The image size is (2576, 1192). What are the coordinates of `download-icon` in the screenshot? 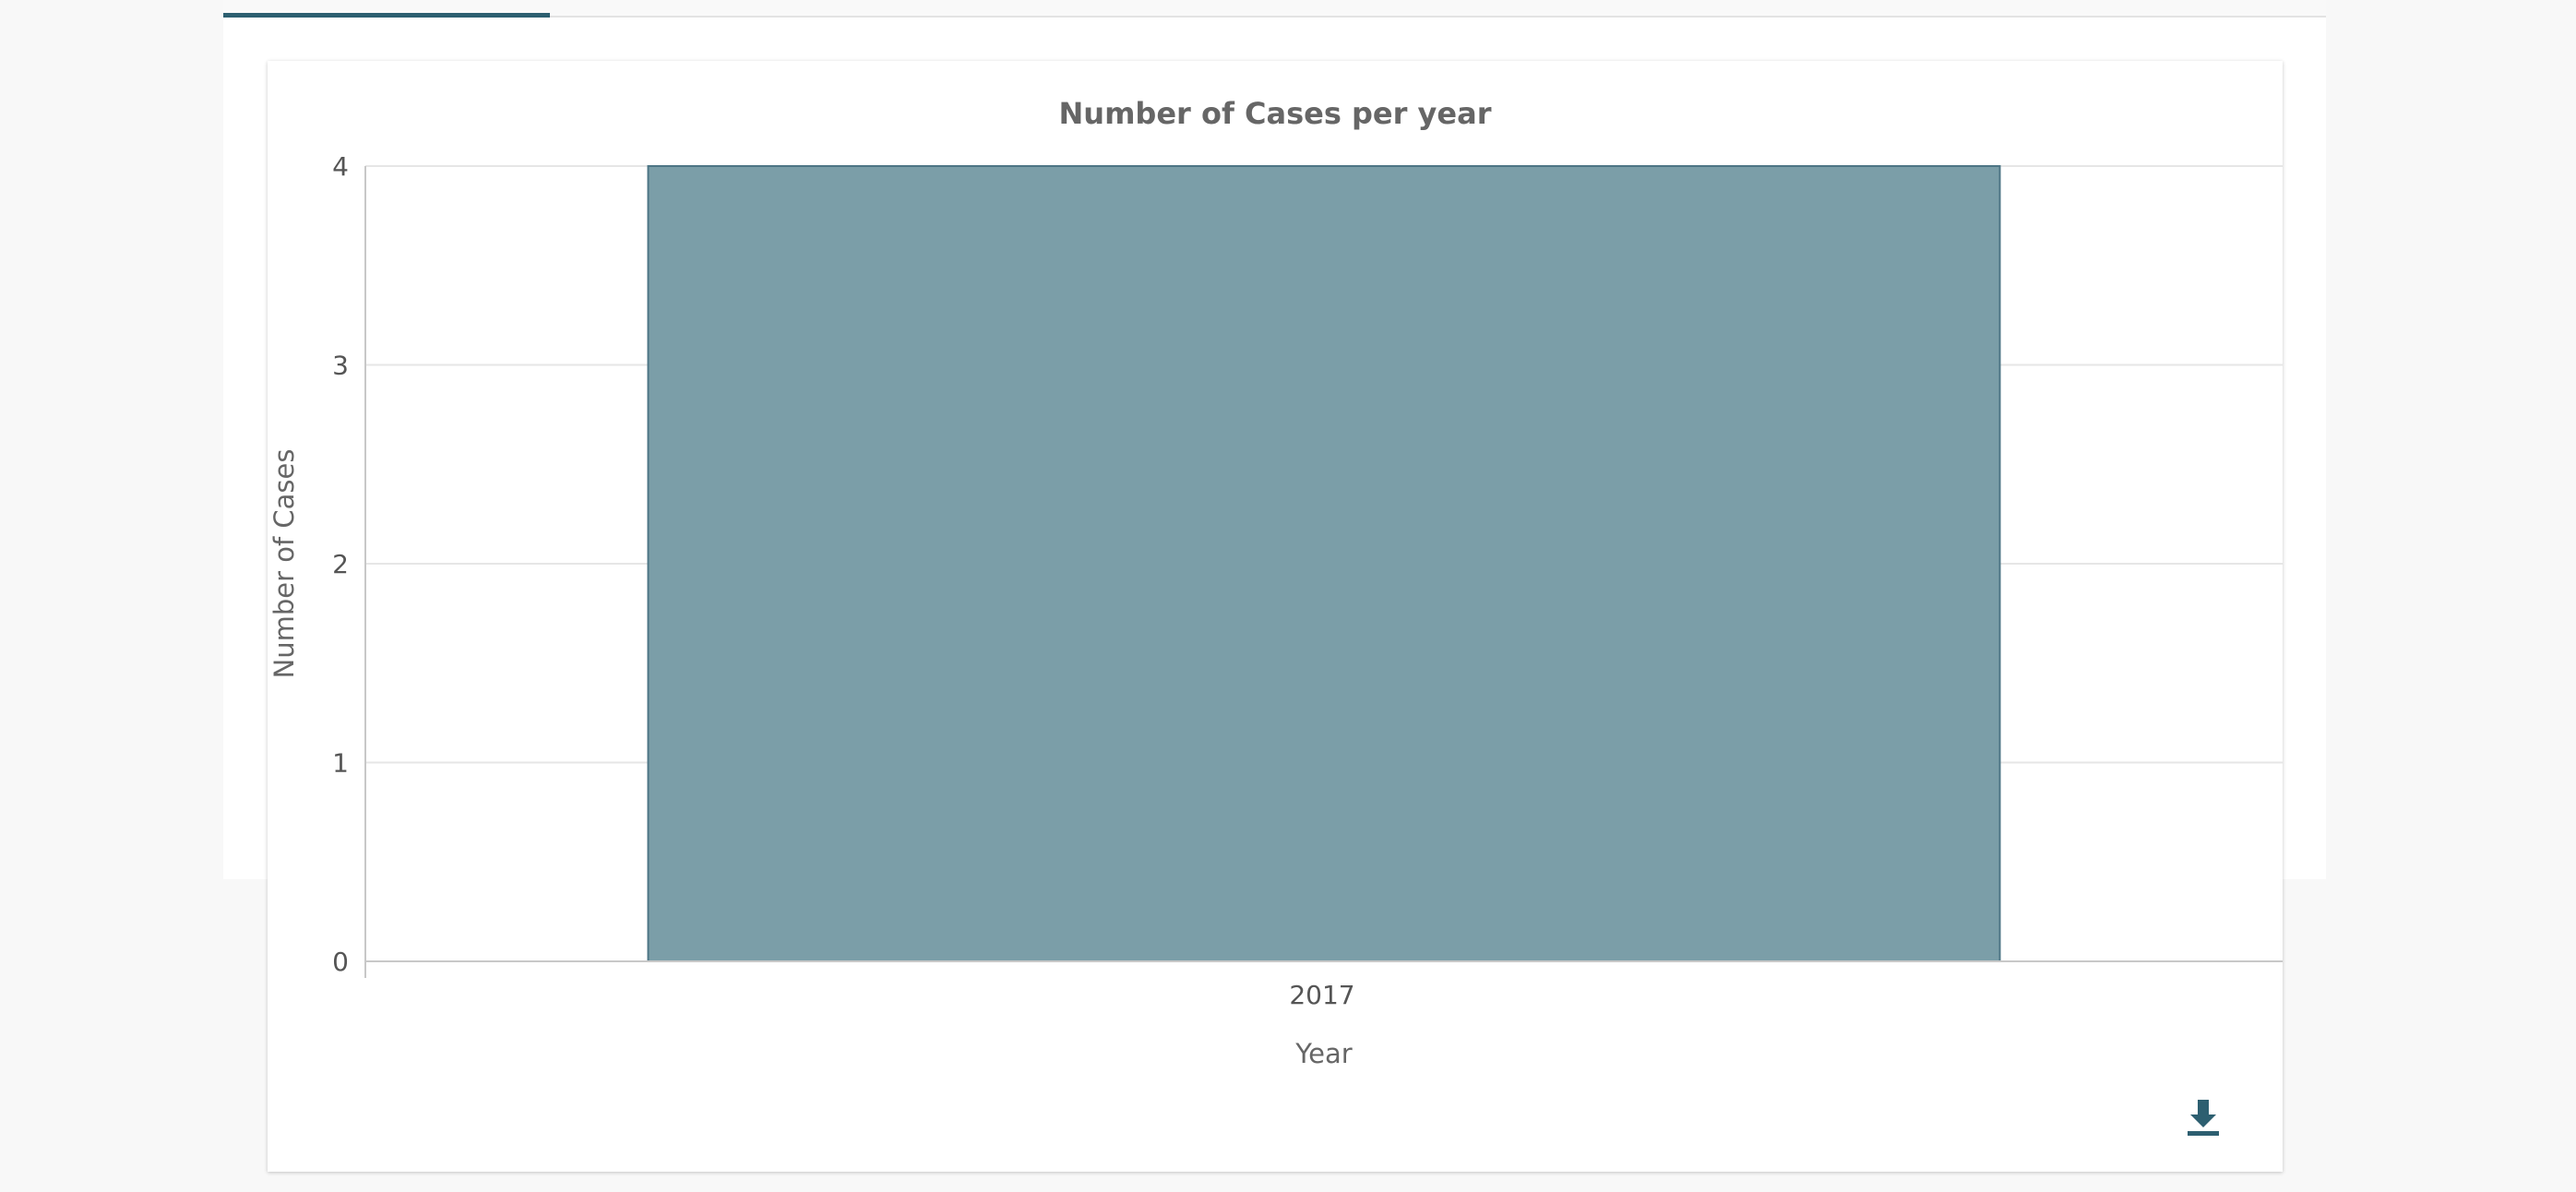 It's located at (2203, 1118).